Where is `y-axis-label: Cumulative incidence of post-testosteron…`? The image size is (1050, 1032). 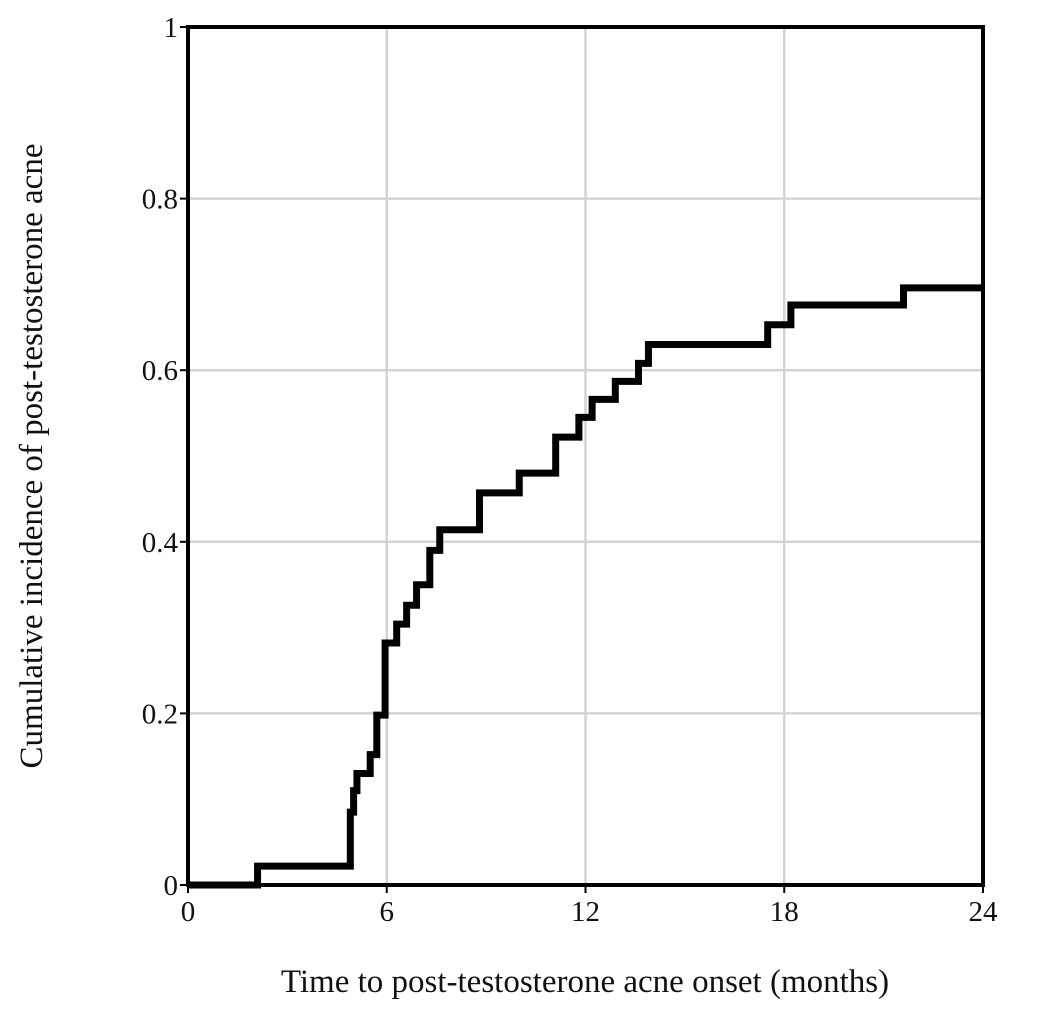 y-axis-label: Cumulative incidence of post-testosteron… is located at coordinates (32, 456).